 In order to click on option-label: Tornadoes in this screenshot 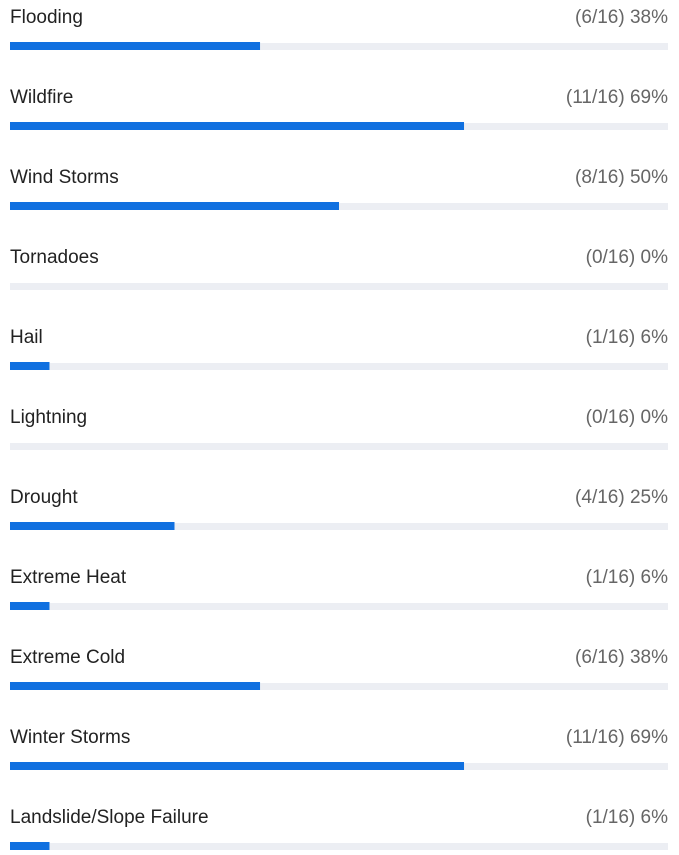, I will do `click(54, 257)`.